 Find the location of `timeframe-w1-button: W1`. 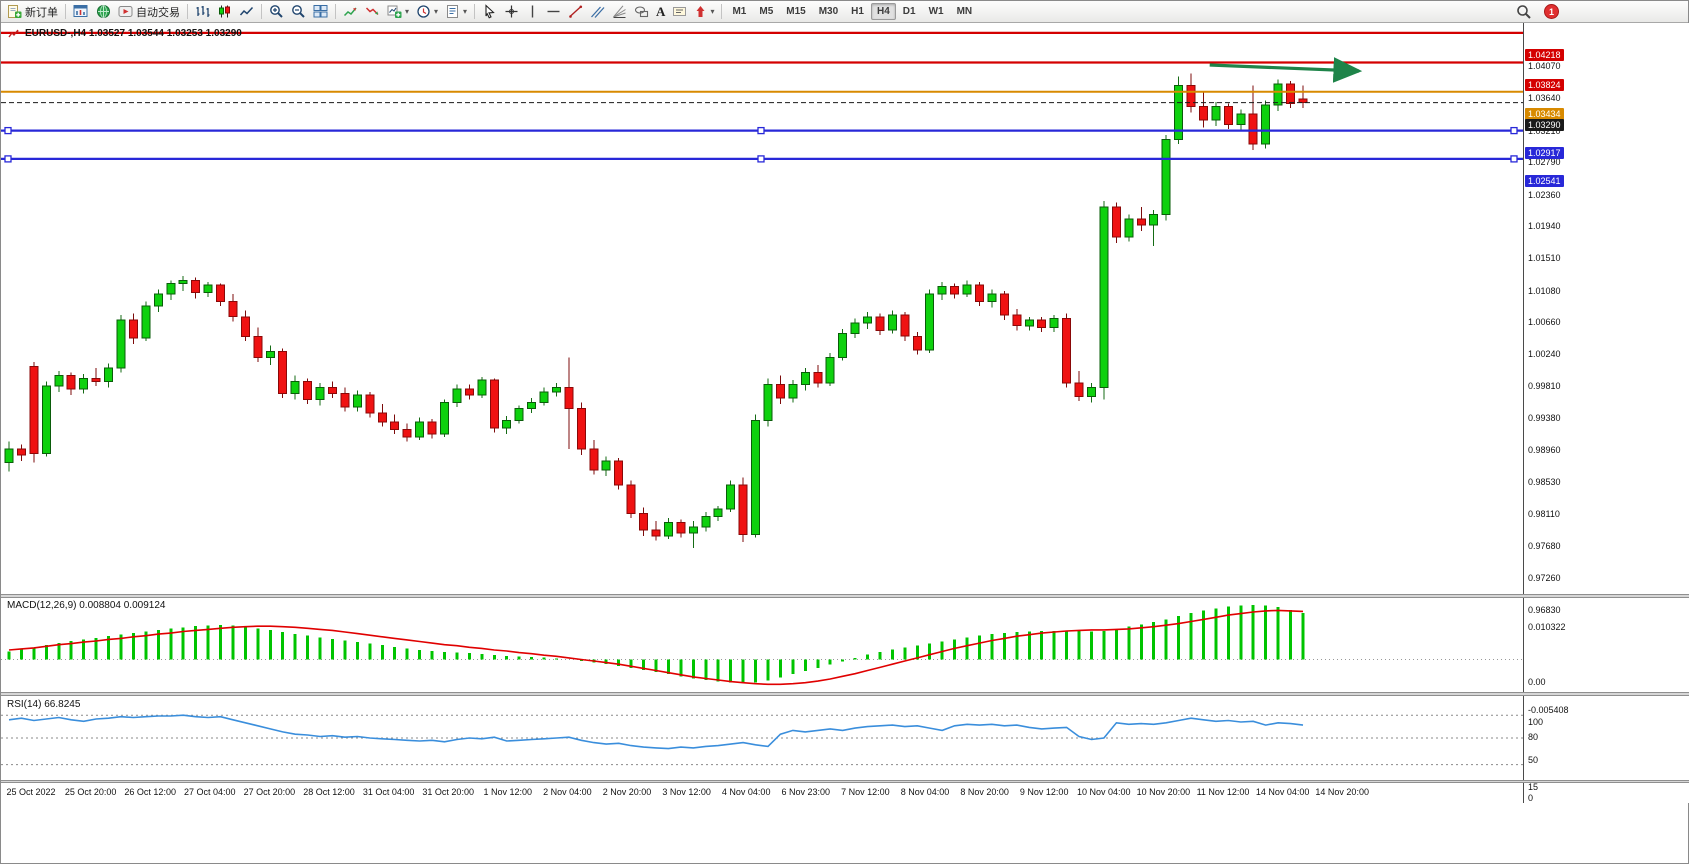

timeframe-w1-button: W1 is located at coordinates (936, 11).